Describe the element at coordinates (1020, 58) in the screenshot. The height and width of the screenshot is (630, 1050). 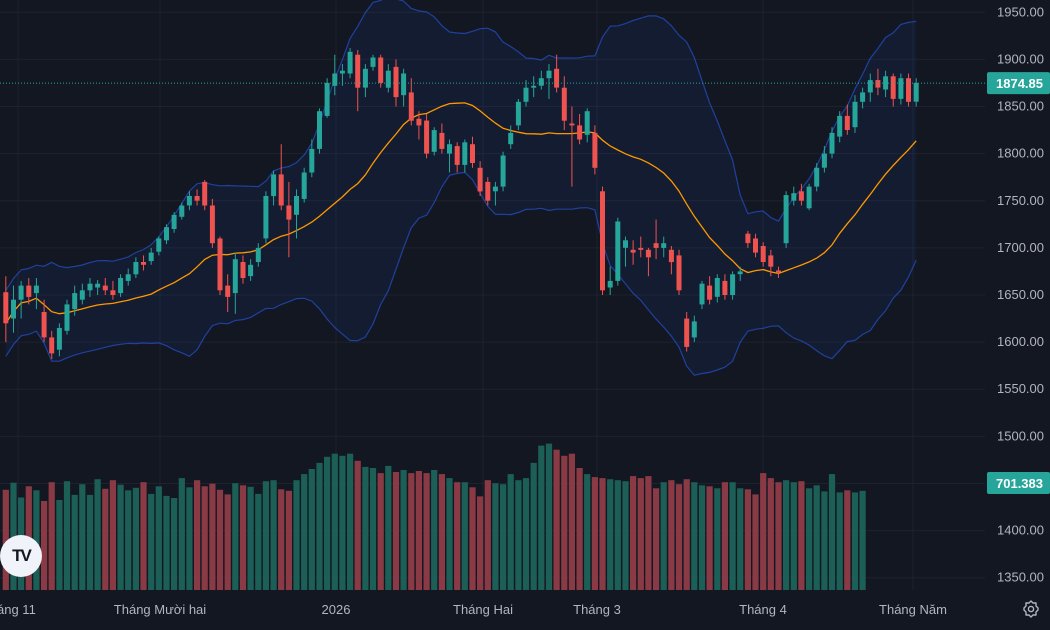
I see `price-tick-label: 1900.00` at that location.